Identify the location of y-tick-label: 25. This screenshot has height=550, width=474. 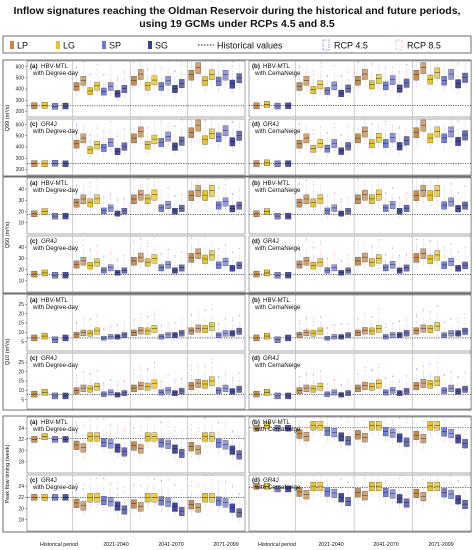
(21, 305).